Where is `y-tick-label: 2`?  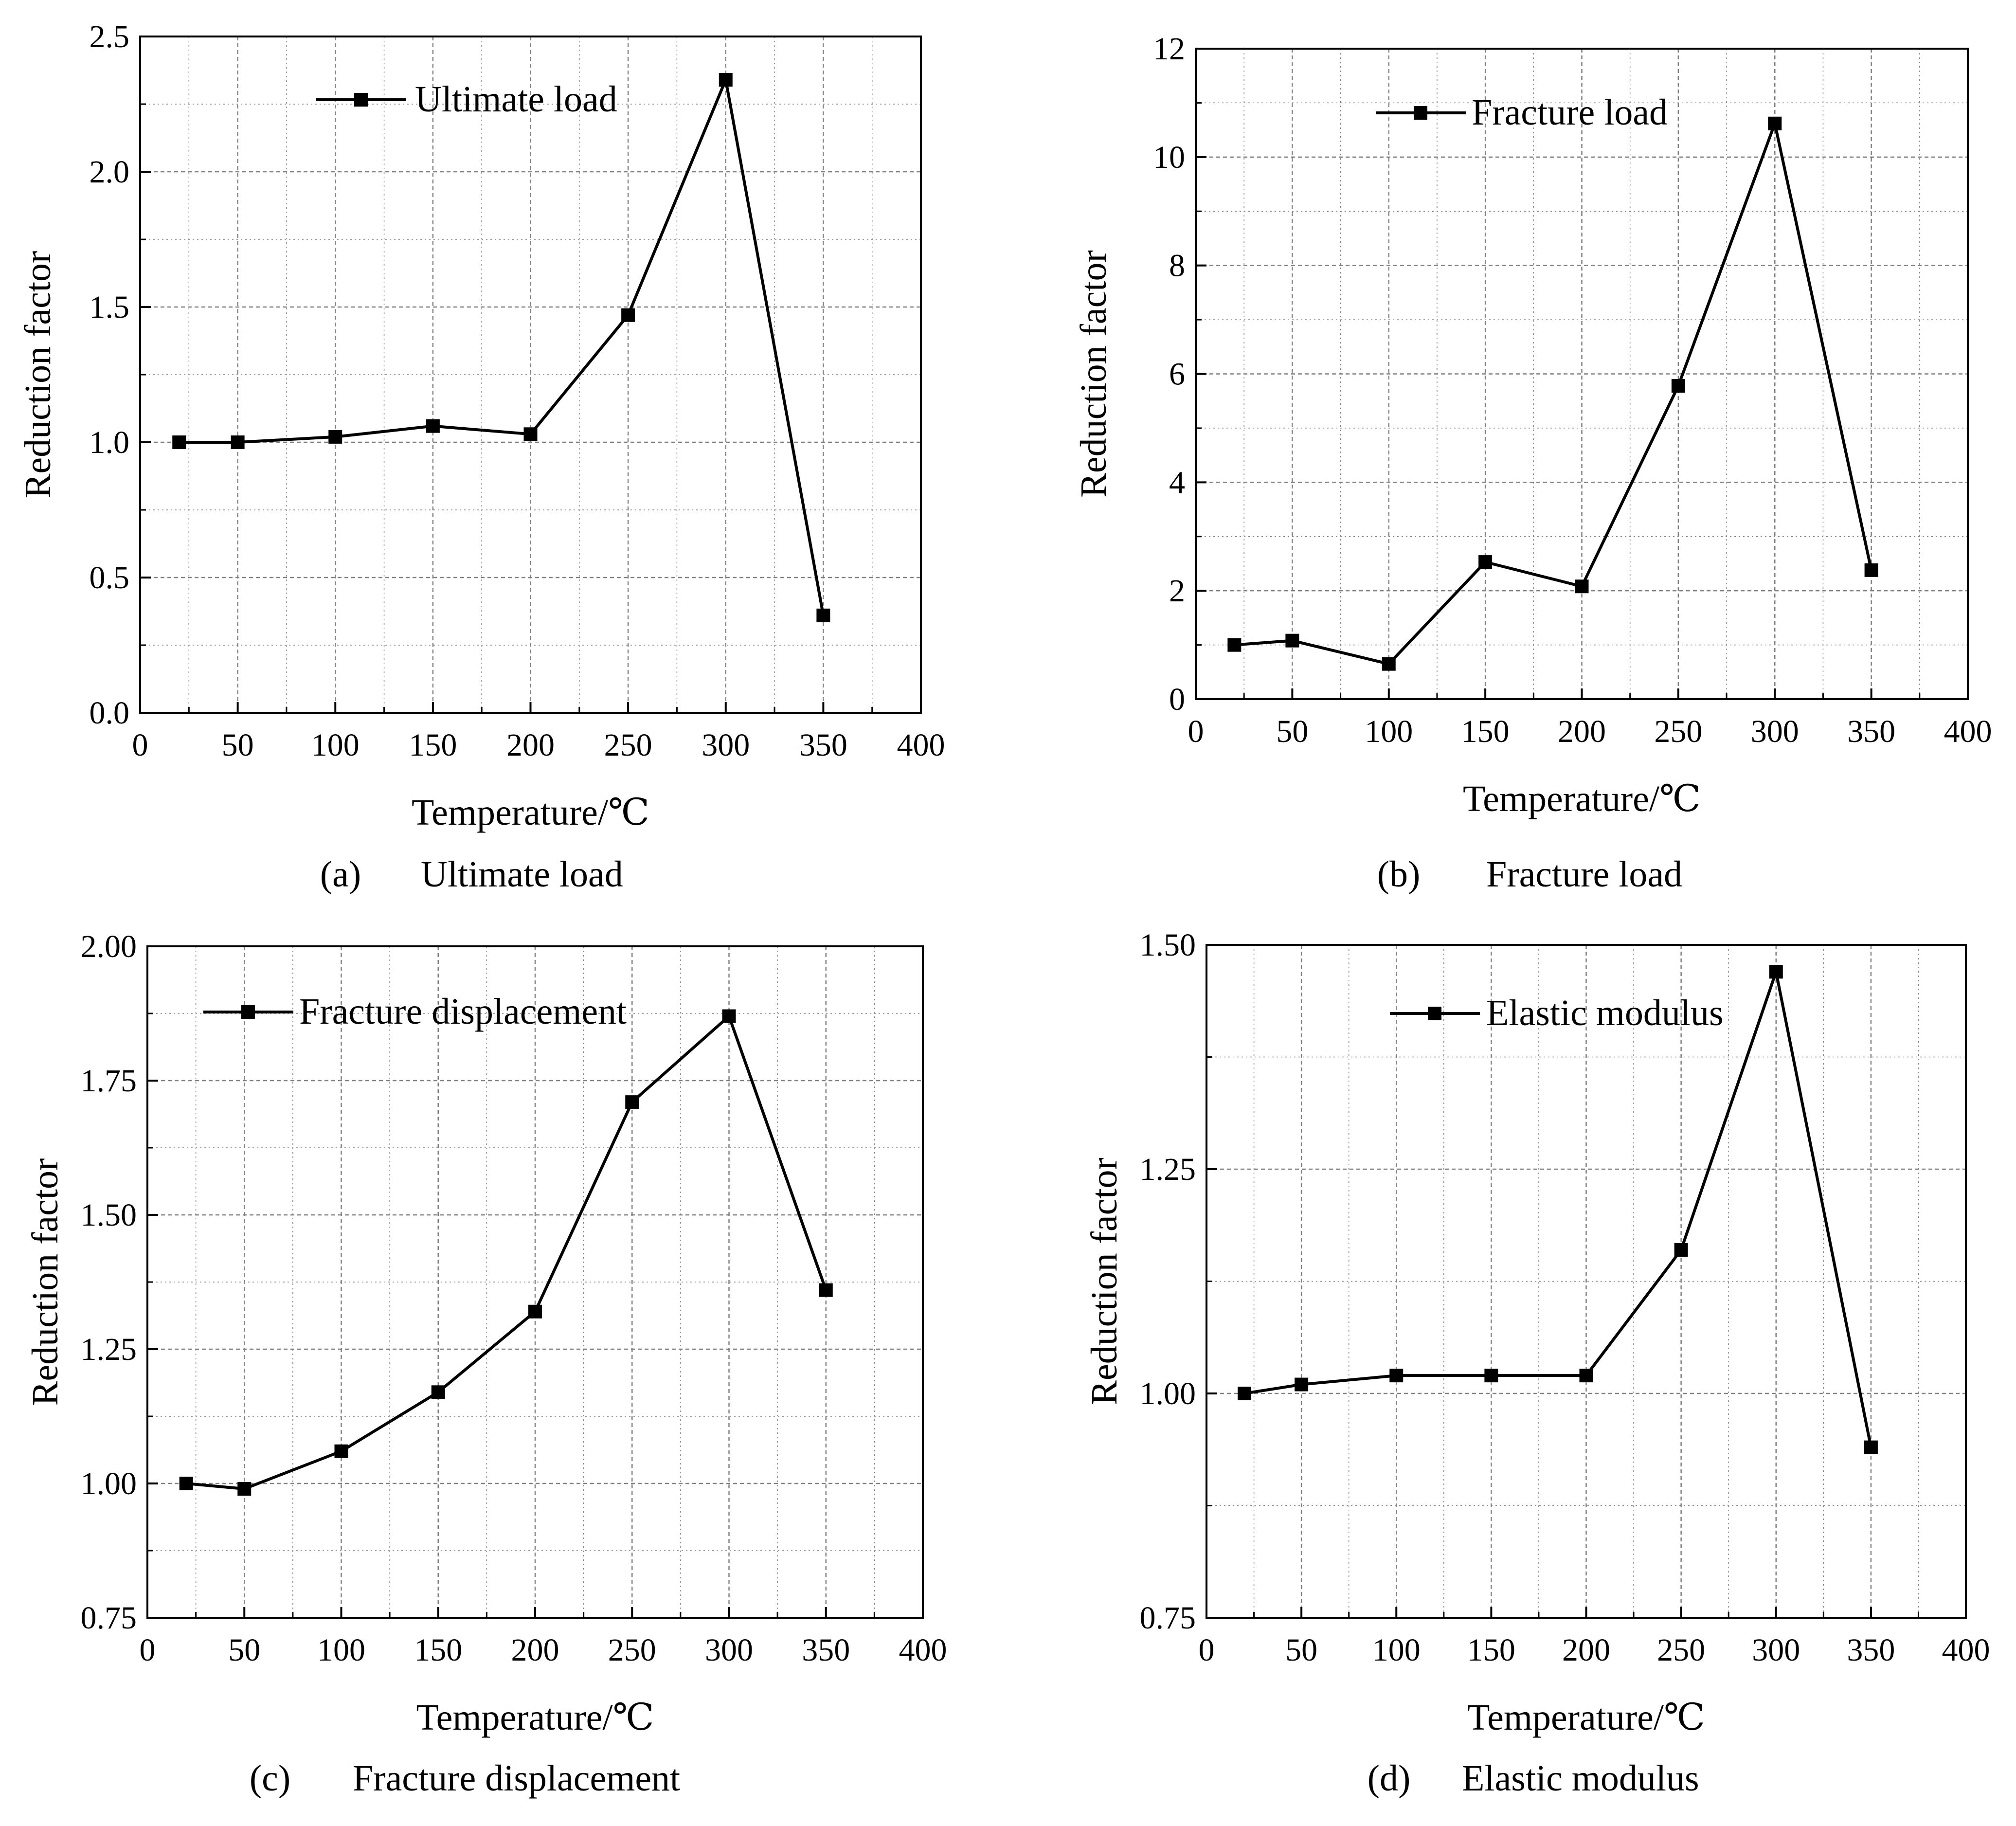
y-tick-label: 2 is located at coordinates (1177, 591).